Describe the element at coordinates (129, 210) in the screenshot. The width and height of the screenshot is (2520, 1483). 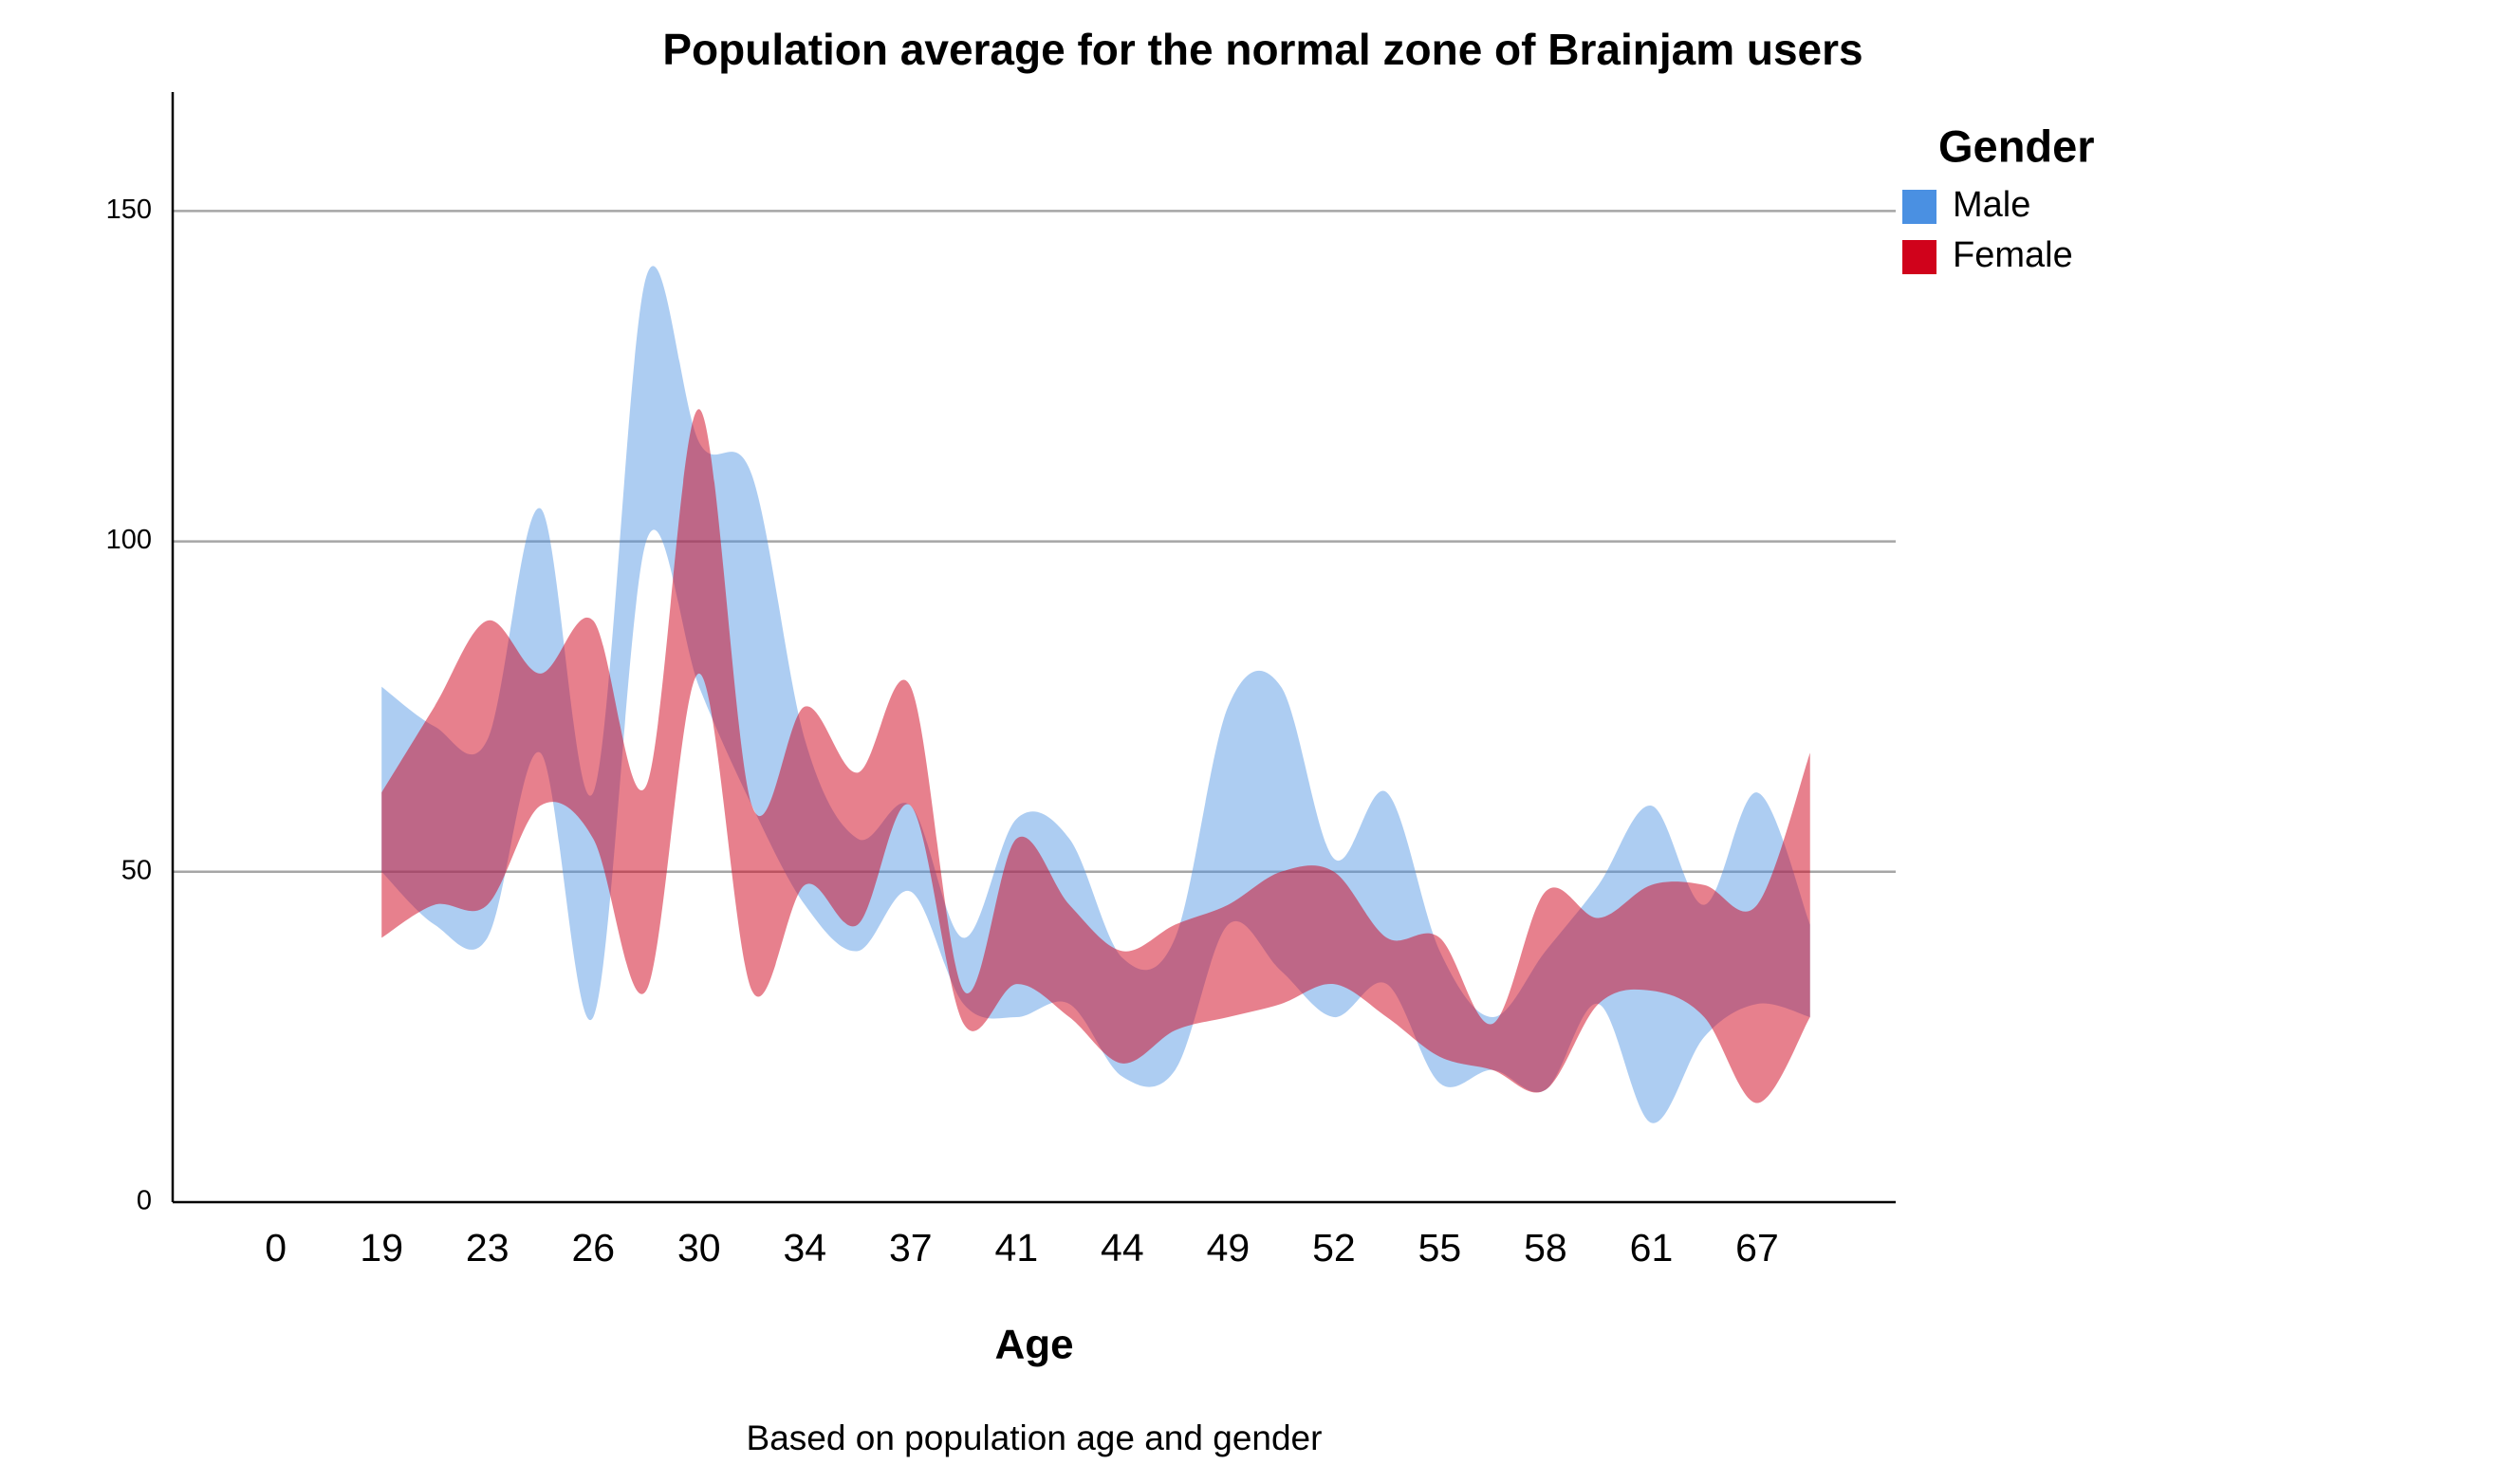
I see `y-tick-label: 150` at that location.